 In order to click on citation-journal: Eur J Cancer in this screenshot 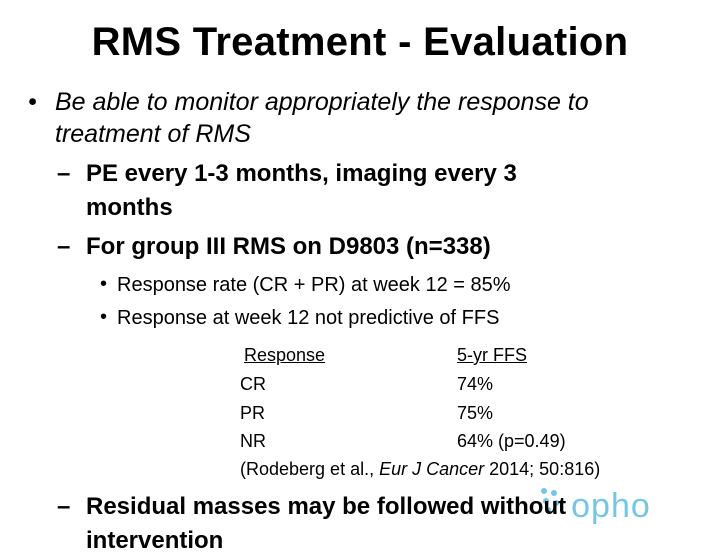, I will do `click(432, 469)`.